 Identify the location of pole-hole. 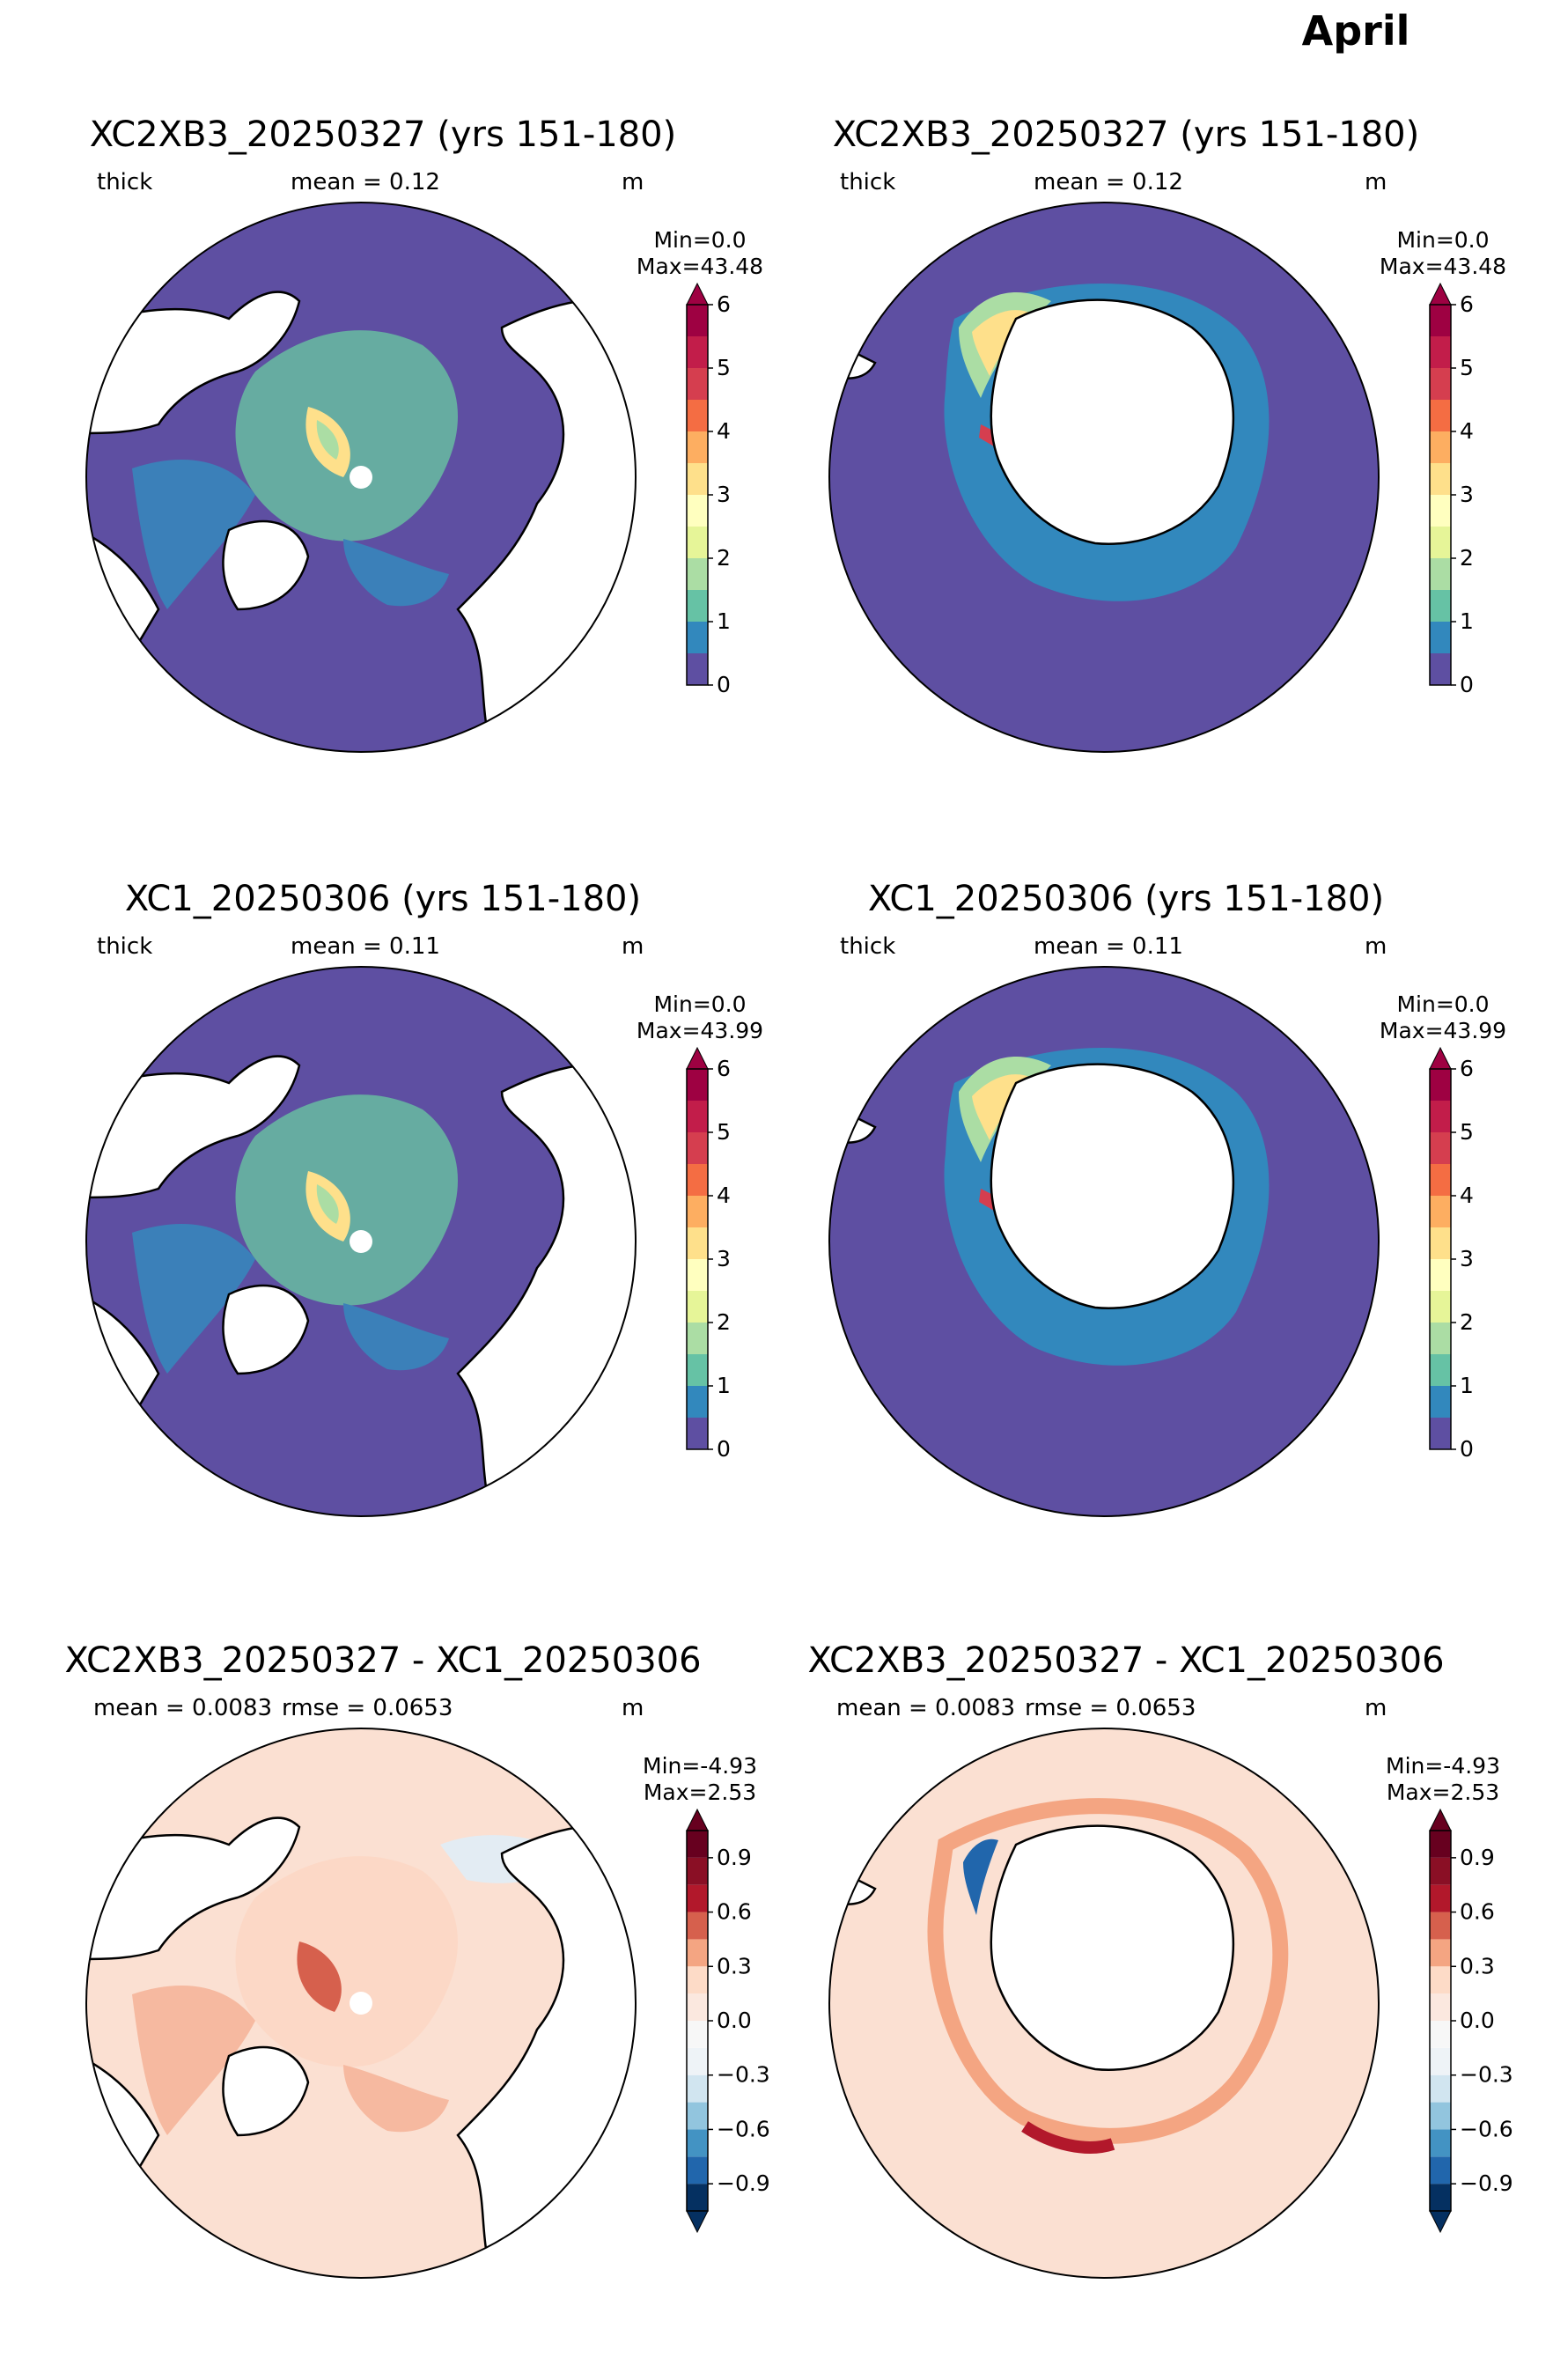
(361, 478).